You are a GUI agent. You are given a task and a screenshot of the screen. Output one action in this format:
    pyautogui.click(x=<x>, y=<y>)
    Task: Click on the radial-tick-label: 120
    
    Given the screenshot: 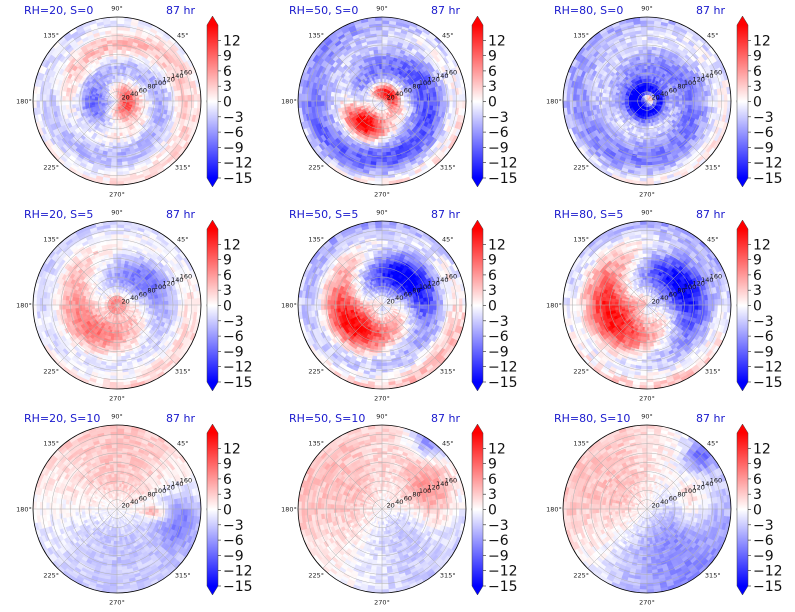 What is the action you would take?
    pyautogui.click(x=434, y=488)
    